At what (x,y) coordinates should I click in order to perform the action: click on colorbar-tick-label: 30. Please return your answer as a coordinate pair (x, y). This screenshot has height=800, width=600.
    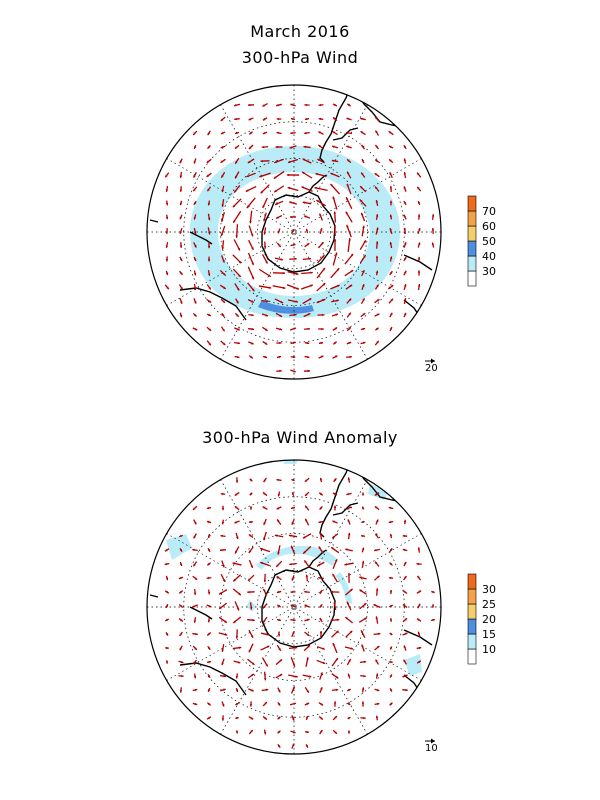
    Looking at the image, I should click on (489, 589).